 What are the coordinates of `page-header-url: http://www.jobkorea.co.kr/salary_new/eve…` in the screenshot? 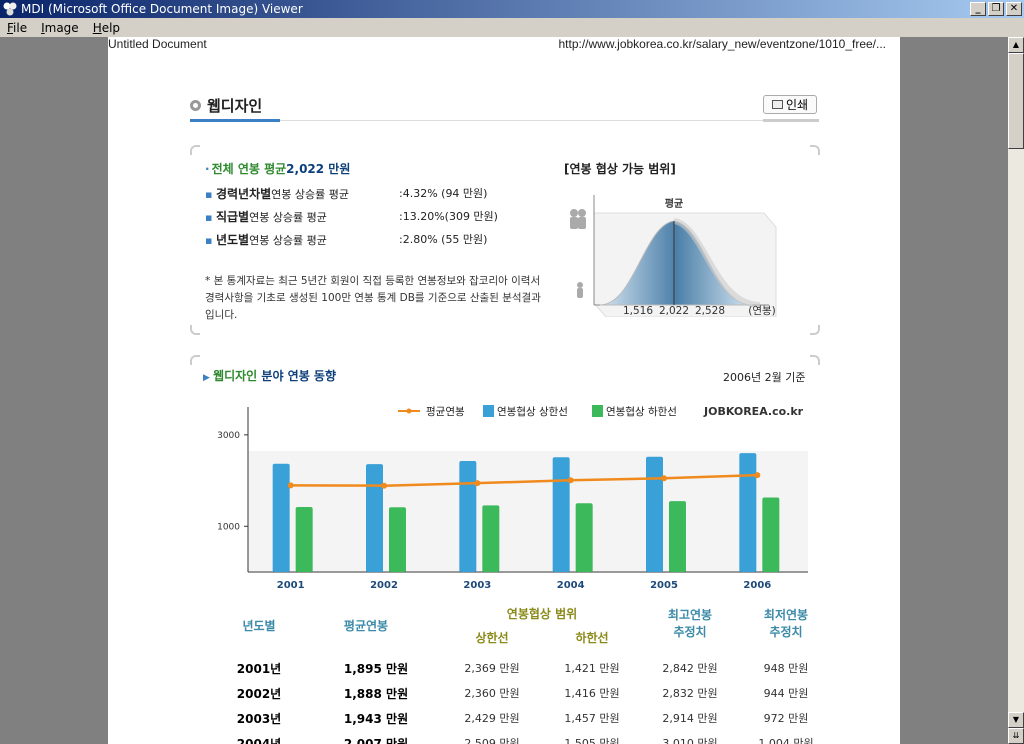 It's located at (722, 44).